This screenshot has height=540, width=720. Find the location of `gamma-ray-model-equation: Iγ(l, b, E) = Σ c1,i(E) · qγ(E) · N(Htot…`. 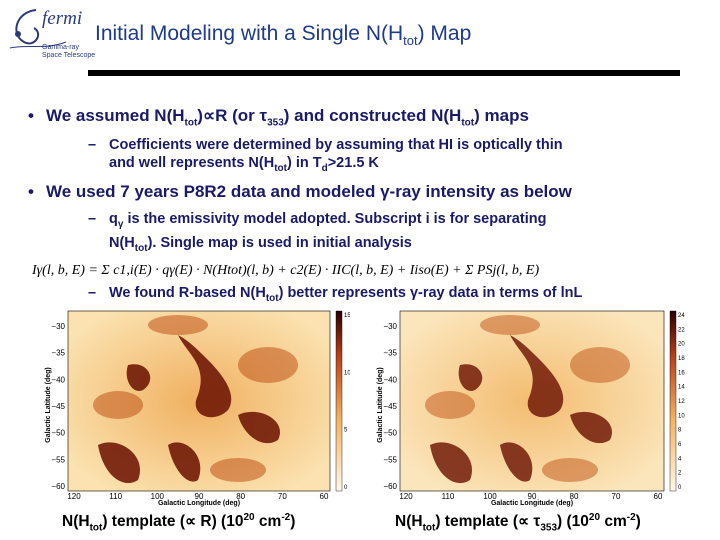

gamma-ray-model-equation: Iγ(l, b, E) = Σ c1,i(E) · qγ(E) · N(Htot… is located at coordinates (285, 270).